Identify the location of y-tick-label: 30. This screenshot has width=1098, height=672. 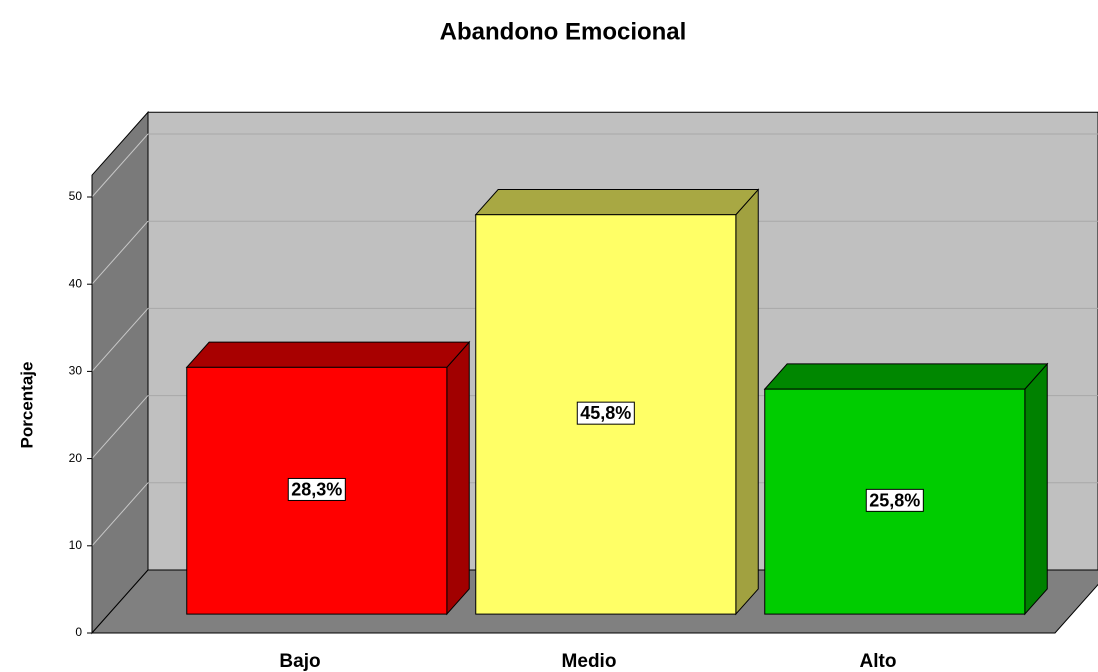
(76, 371).